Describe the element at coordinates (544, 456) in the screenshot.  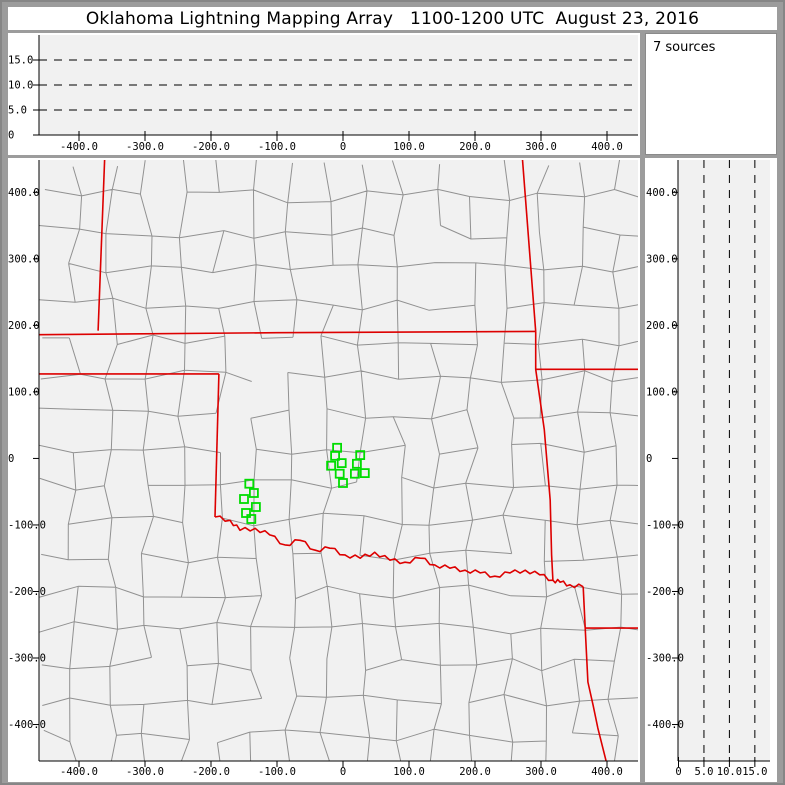
I see `state-border-oklahoma-east` at that location.